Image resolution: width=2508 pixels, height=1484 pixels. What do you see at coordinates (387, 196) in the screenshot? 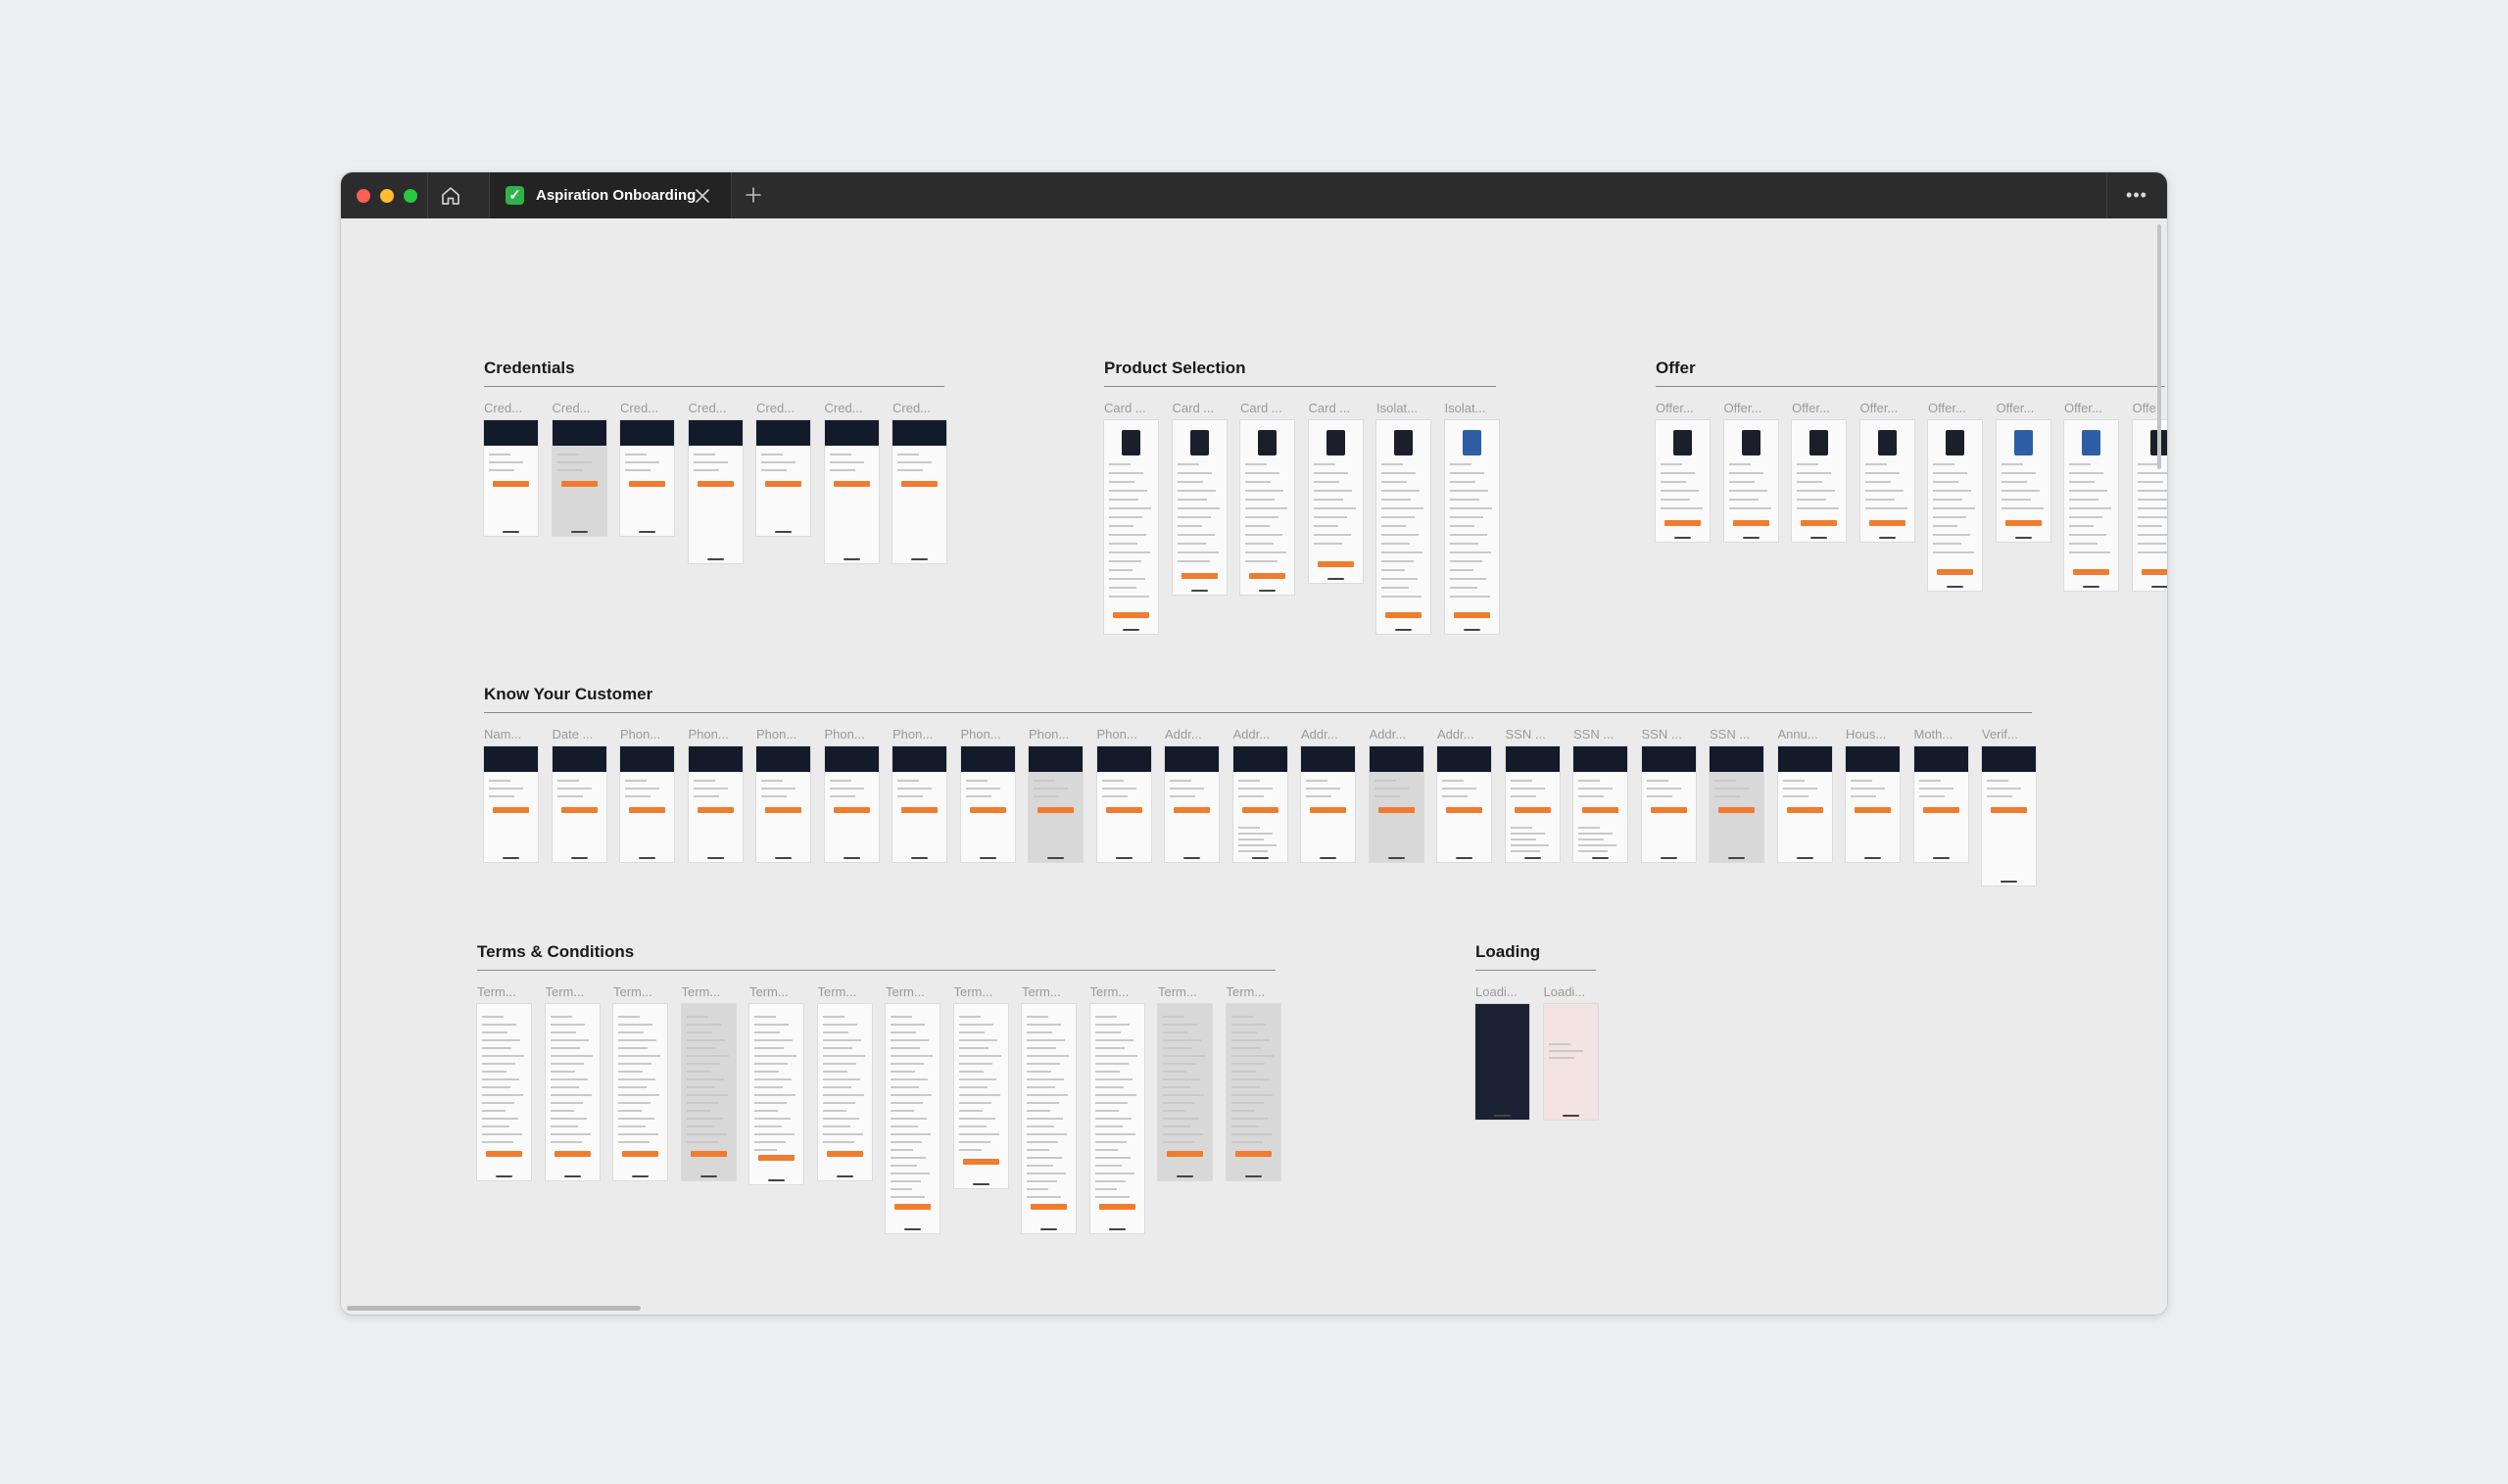
I see `minimize-window-button` at bounding box center [387, 196].